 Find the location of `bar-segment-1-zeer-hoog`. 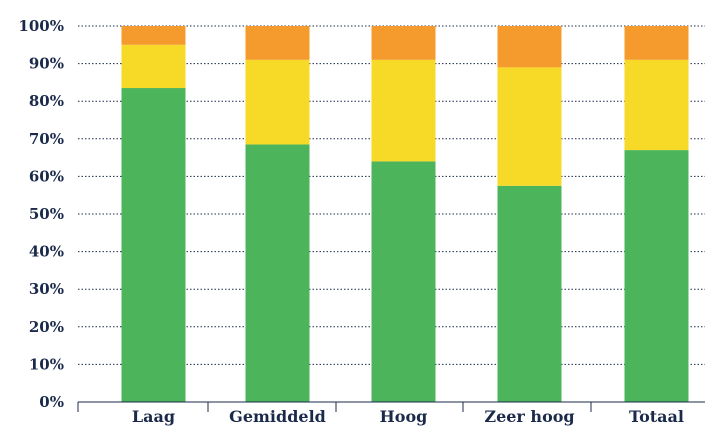

bar-segment-1-zeer-hoog is located at coordinates (529, 293).